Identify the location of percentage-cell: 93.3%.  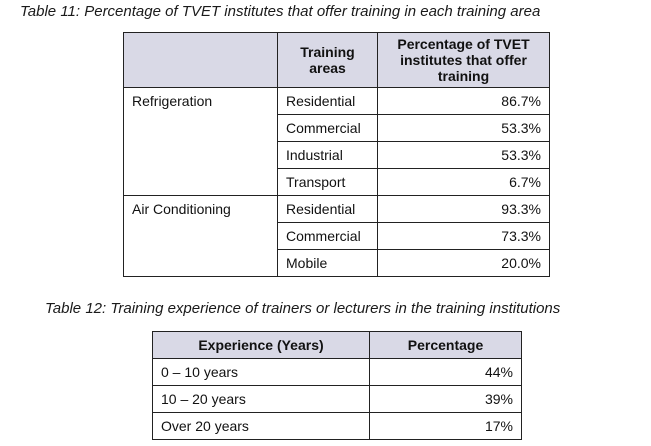
(463, 209).